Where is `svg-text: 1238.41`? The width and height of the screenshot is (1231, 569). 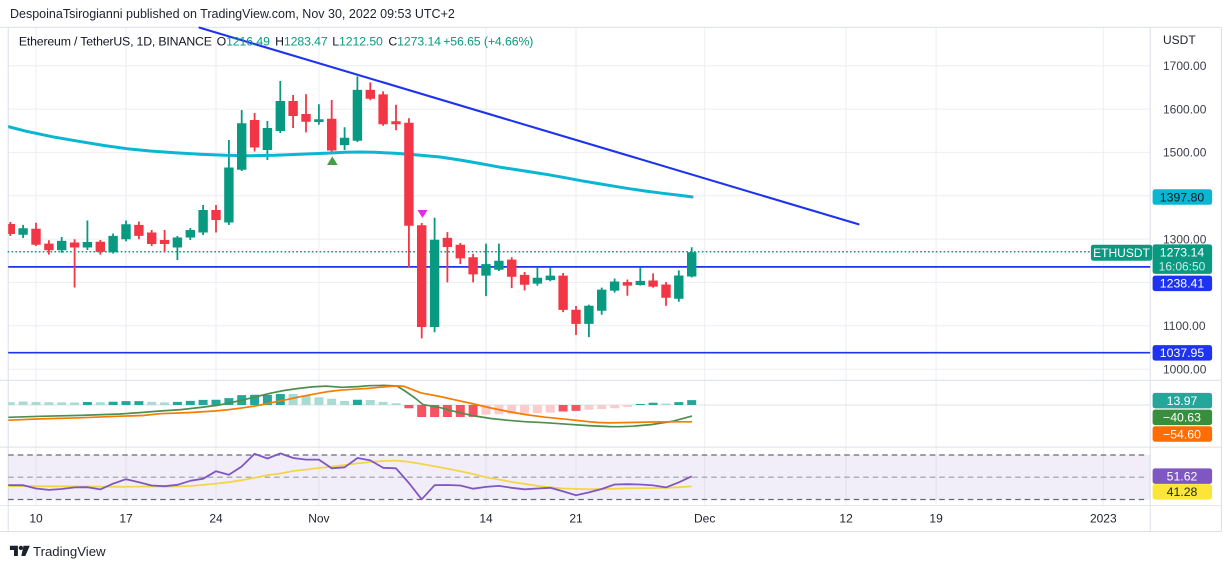
svg-text: 1238.41 is located at coordinates (1182, 284).